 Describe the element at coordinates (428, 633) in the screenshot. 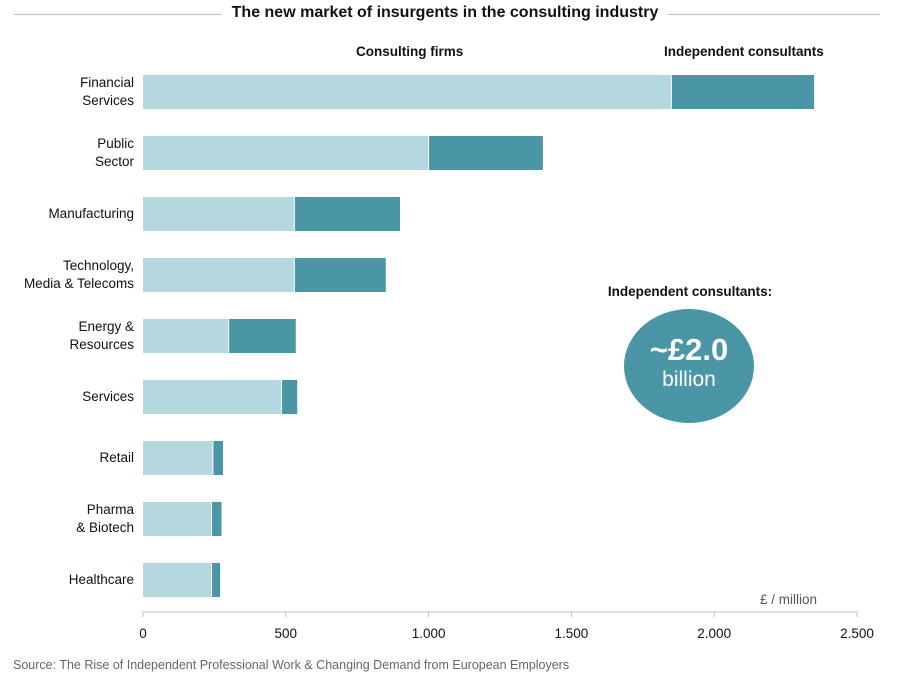

I see `x-tick-label: 1.000` at that location.